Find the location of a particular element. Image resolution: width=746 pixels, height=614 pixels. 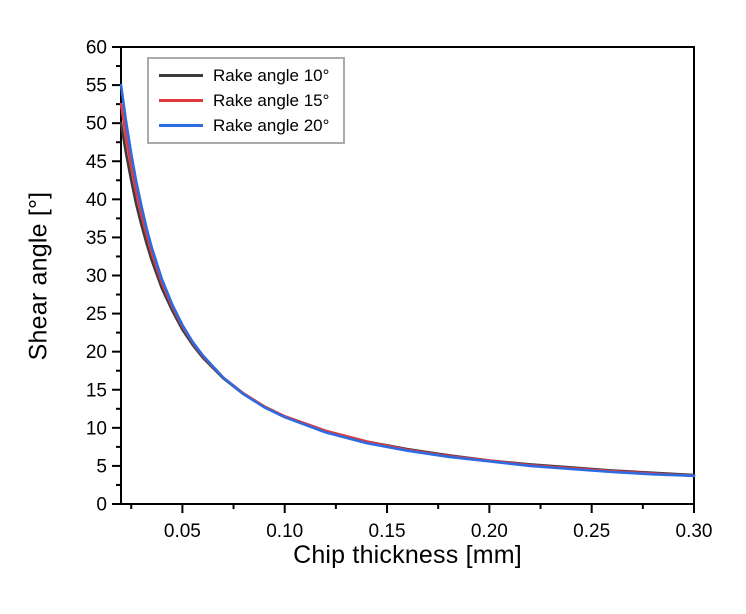

legend-item: Rake angle 20° is located at coordinates (244, 125).